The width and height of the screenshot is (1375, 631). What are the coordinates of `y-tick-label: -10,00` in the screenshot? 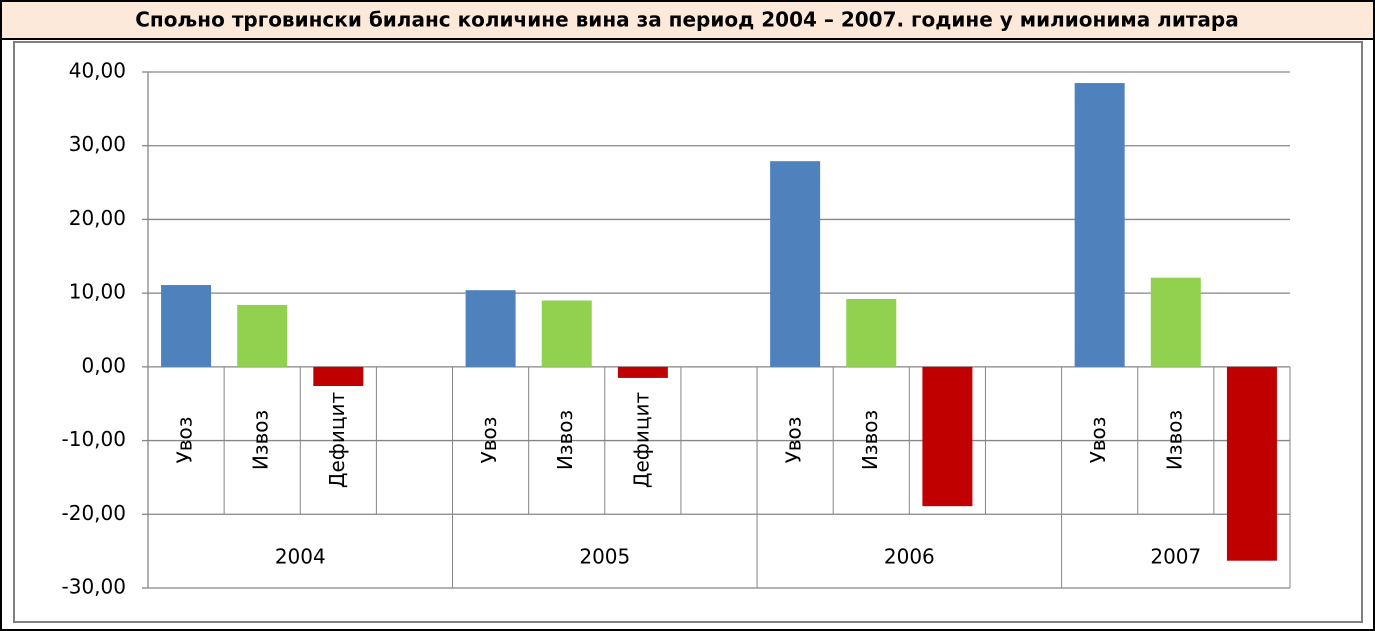 It's located at (94, 439).